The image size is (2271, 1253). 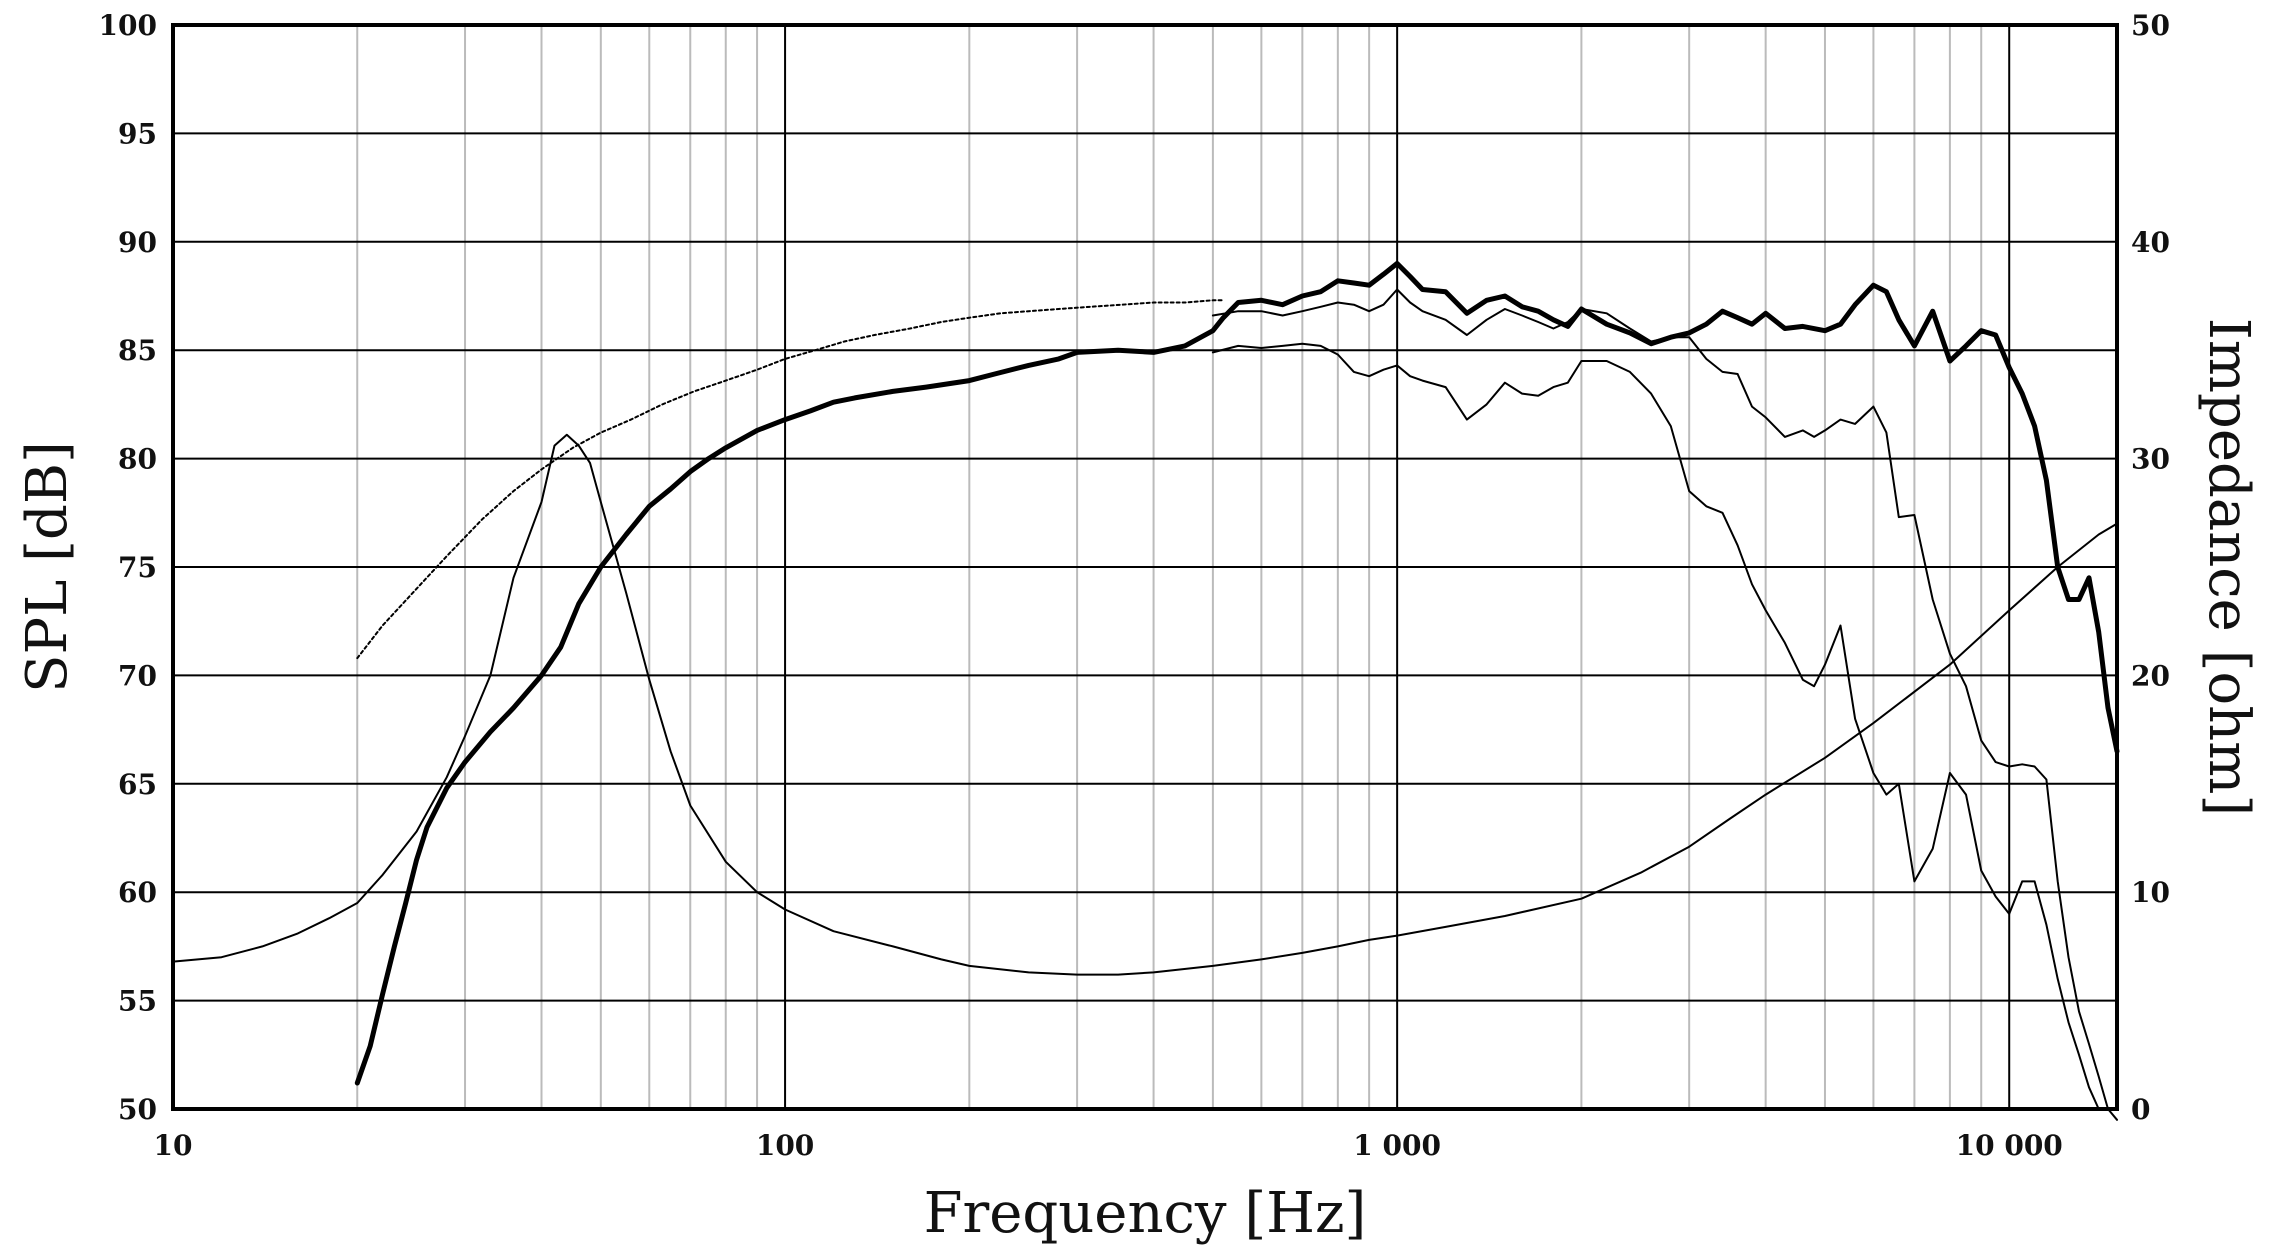 I want to click on y-tick-label: 65, so click(x=137, y=784).